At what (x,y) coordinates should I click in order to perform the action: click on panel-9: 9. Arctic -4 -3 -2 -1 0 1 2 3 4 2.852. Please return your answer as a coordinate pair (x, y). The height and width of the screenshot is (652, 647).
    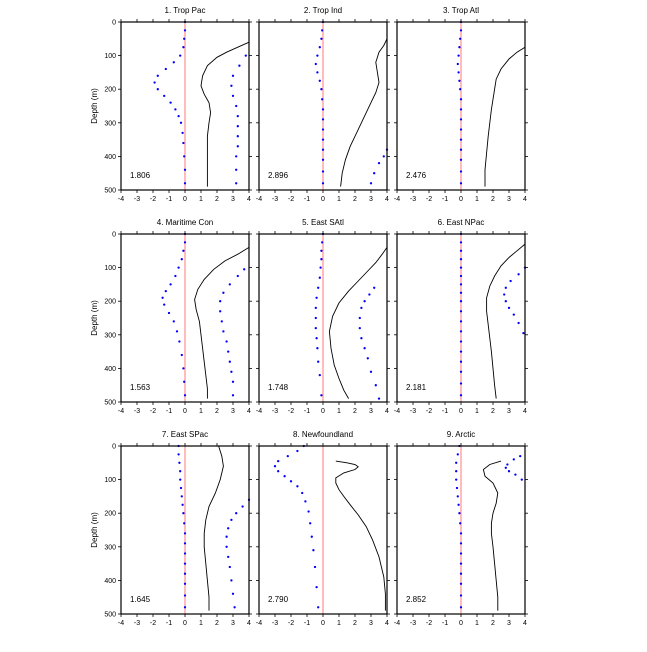
    Looking at the image, I should click on (461, 528).